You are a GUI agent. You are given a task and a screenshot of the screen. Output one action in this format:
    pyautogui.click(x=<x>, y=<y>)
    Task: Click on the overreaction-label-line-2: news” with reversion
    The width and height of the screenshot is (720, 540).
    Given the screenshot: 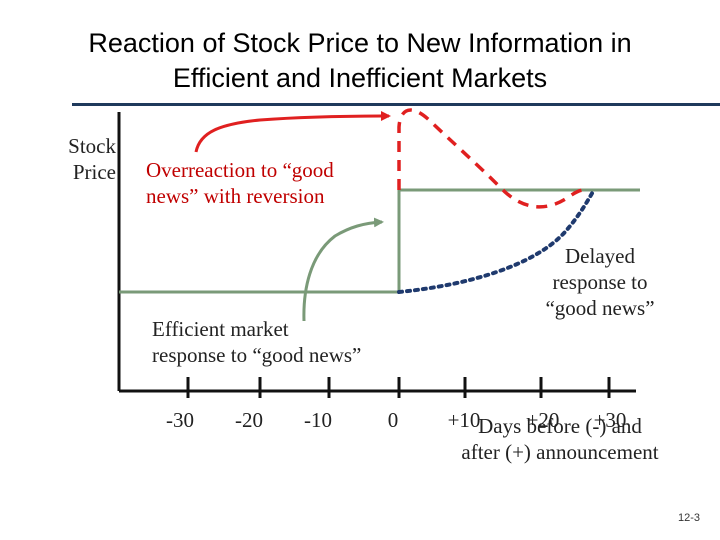 What is the action you would take?
    pyautogui.click(x=235, y=196)
    